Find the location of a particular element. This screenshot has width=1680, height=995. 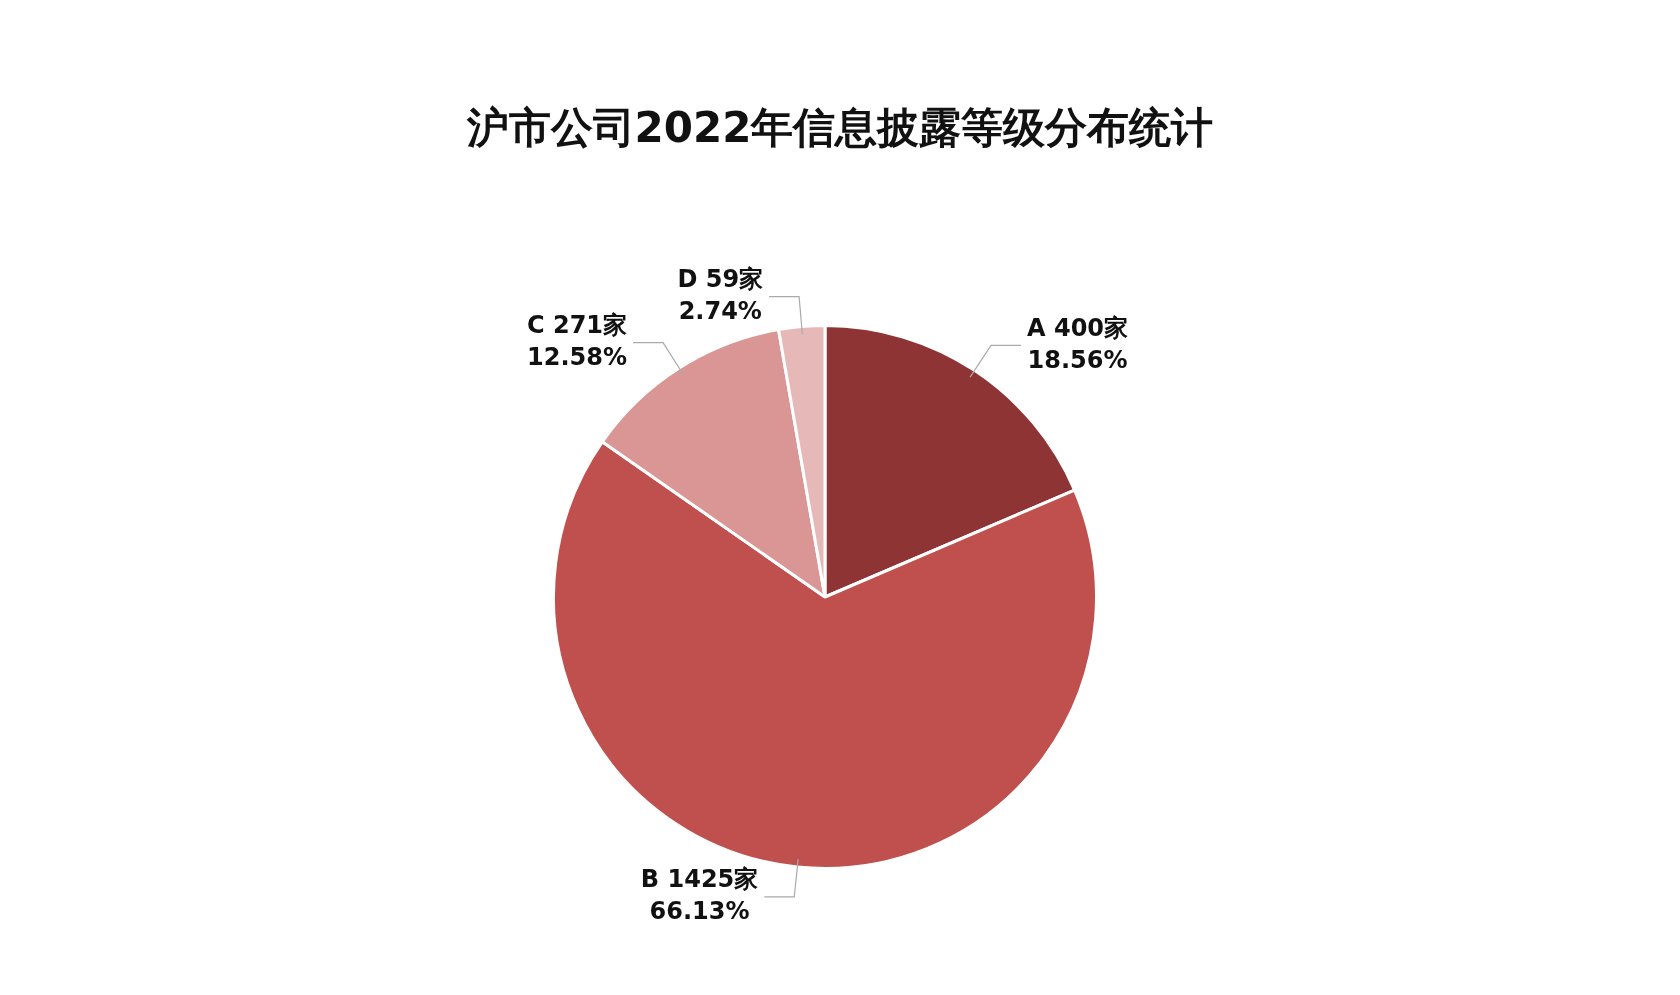

chart-title: 沪市公司2022年信息披露等级分布统计 is located at coordinates (840, 128).